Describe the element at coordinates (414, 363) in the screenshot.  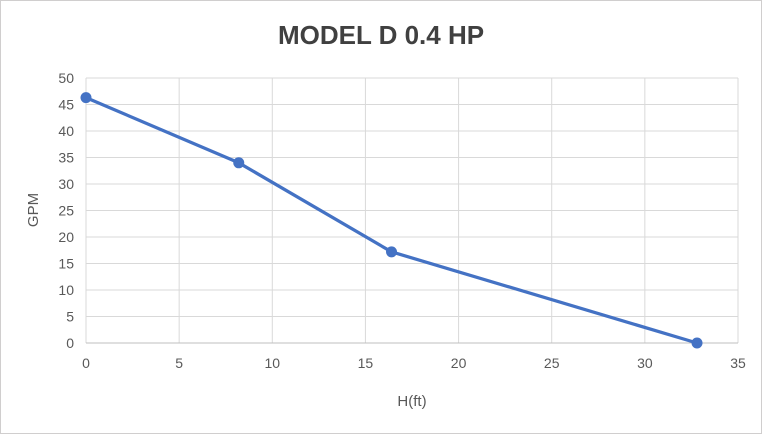
I see `x-tick-labels: 0 5 10 15 20 25 30 35` at that location.